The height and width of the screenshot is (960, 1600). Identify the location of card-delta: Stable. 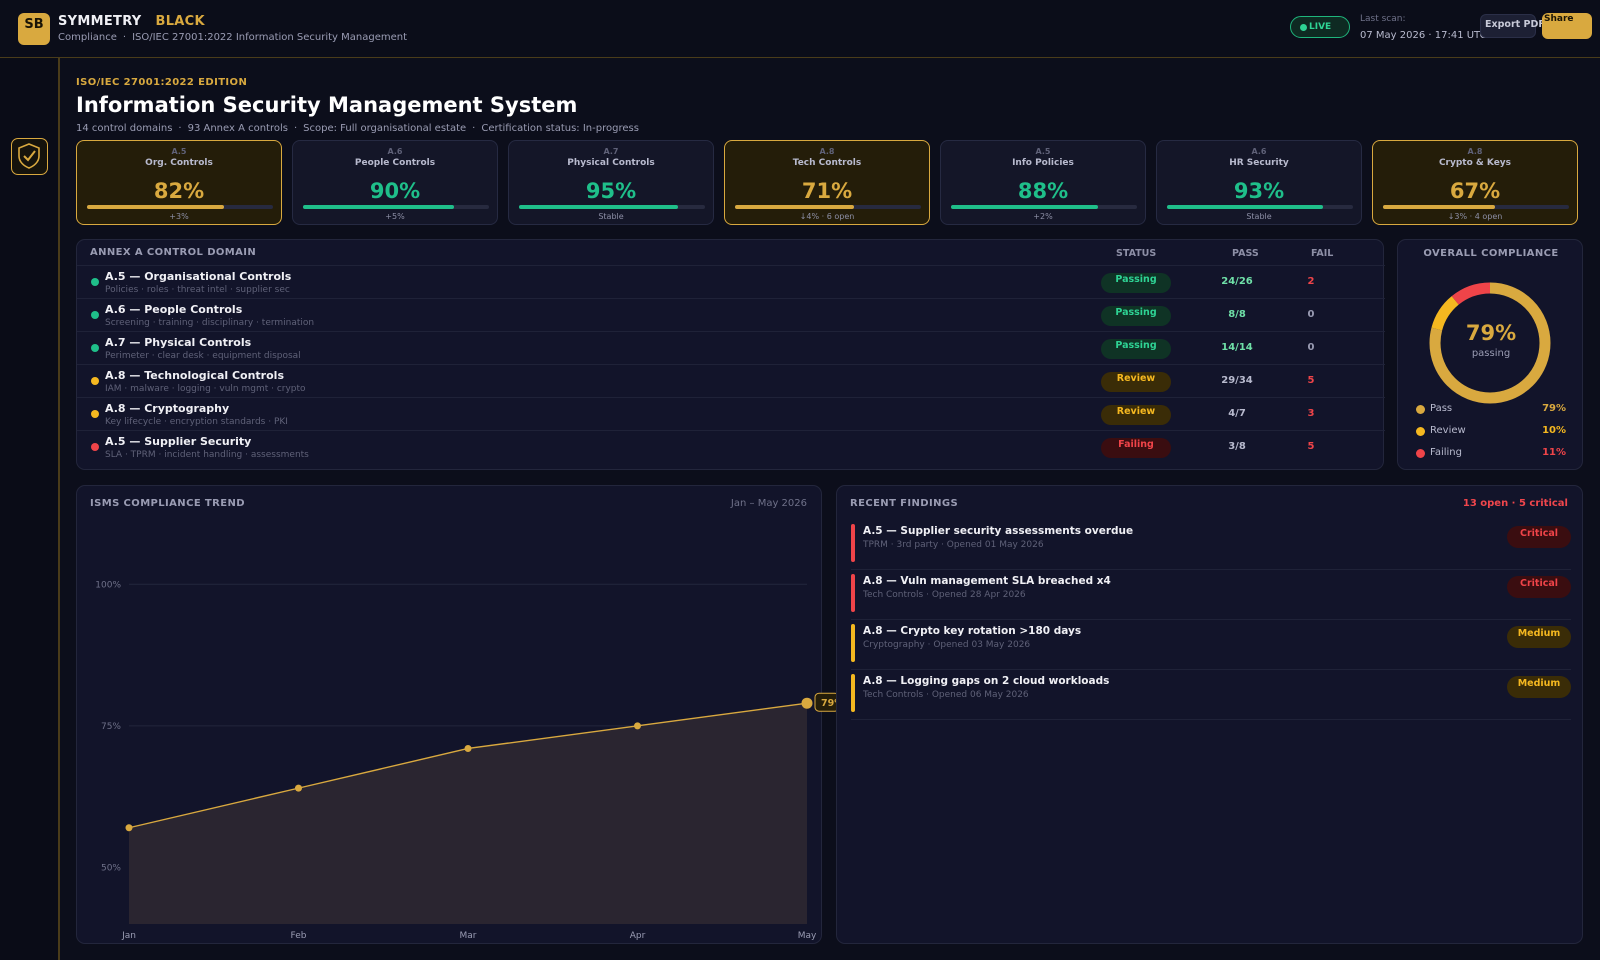
(611, 216).